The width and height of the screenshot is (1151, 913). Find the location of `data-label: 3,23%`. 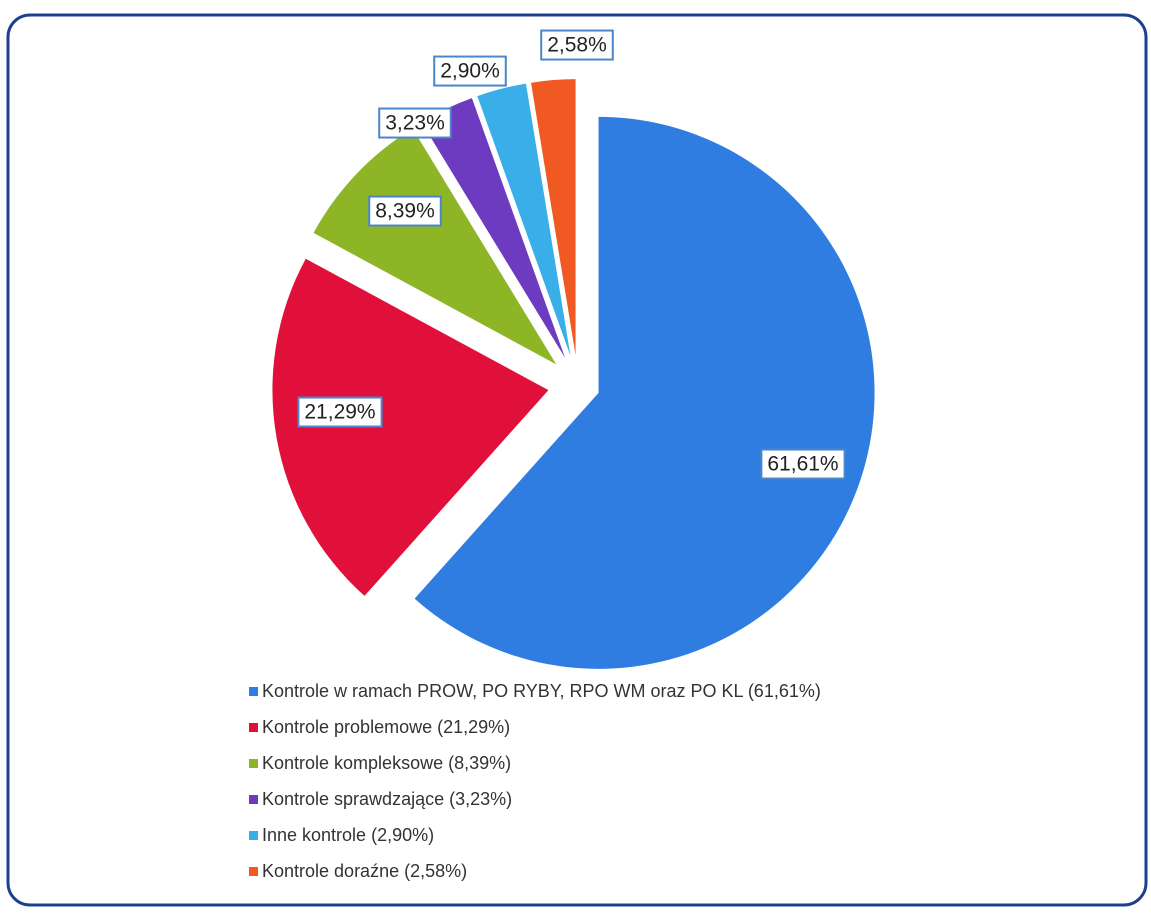

data-label: 3,23% is located at coordinates (415, 123).